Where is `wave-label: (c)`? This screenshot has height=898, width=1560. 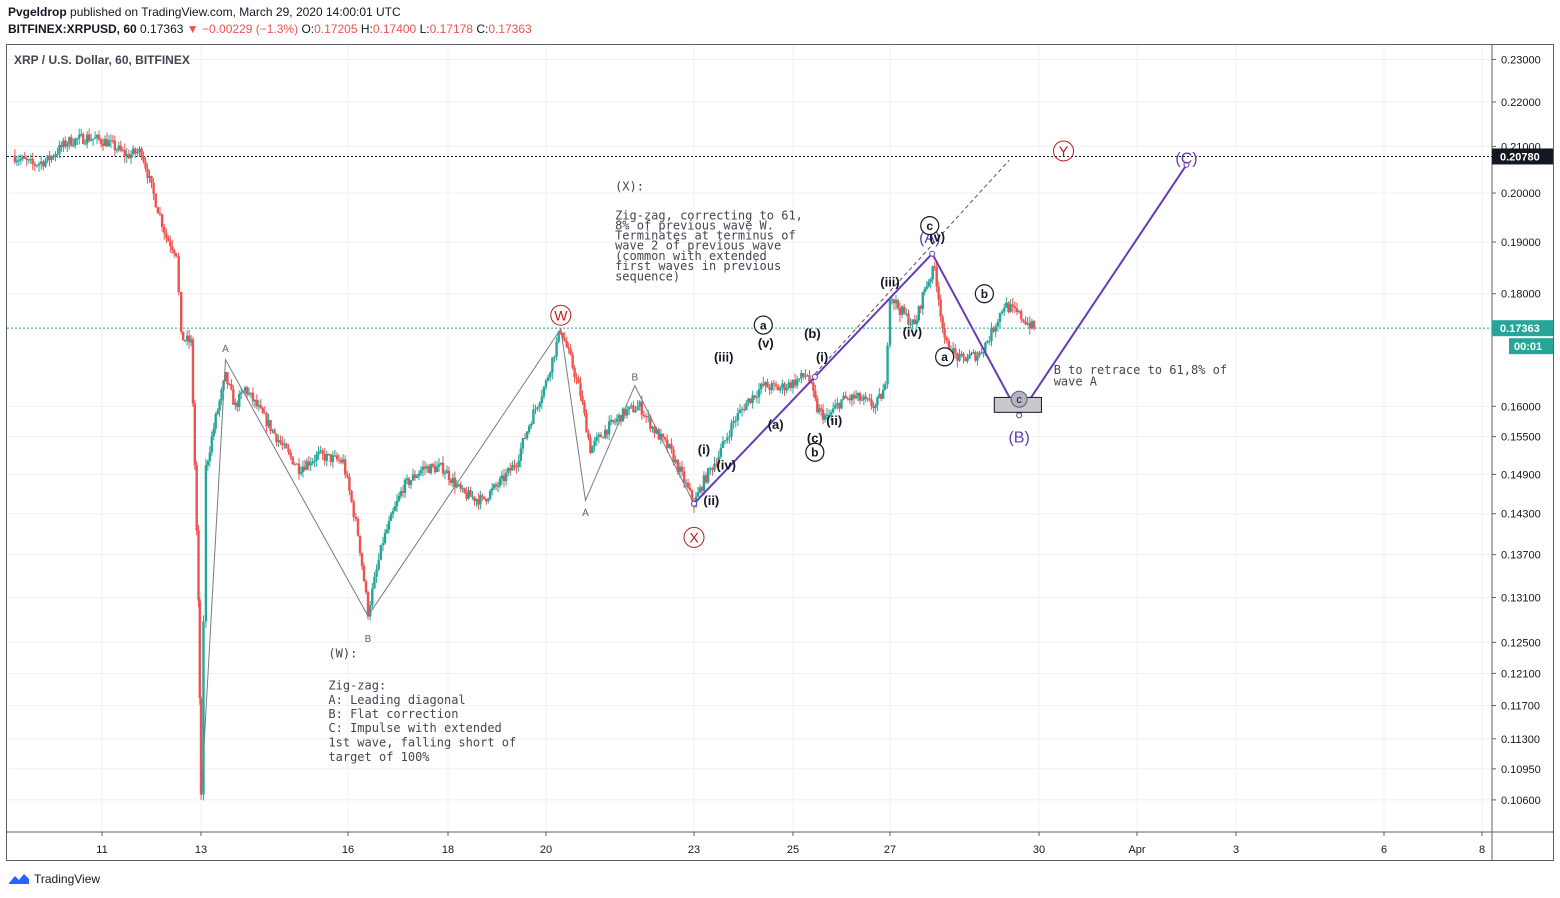 wave-label: (c) is located at coordinates (815, 438).